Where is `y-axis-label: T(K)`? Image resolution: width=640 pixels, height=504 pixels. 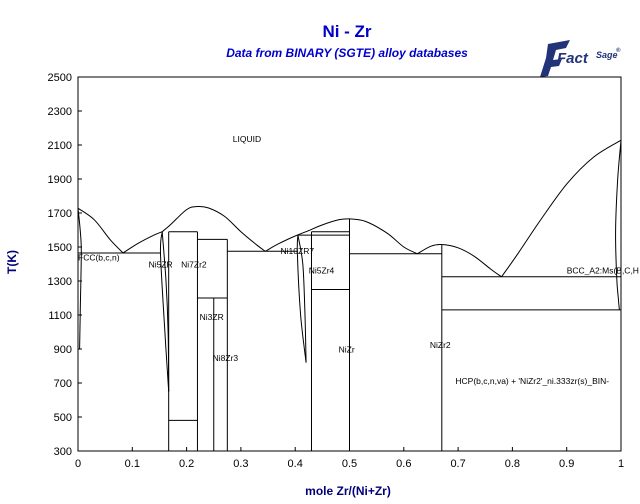 y-axis-label: T(K) is located at coordinates (12, 262).